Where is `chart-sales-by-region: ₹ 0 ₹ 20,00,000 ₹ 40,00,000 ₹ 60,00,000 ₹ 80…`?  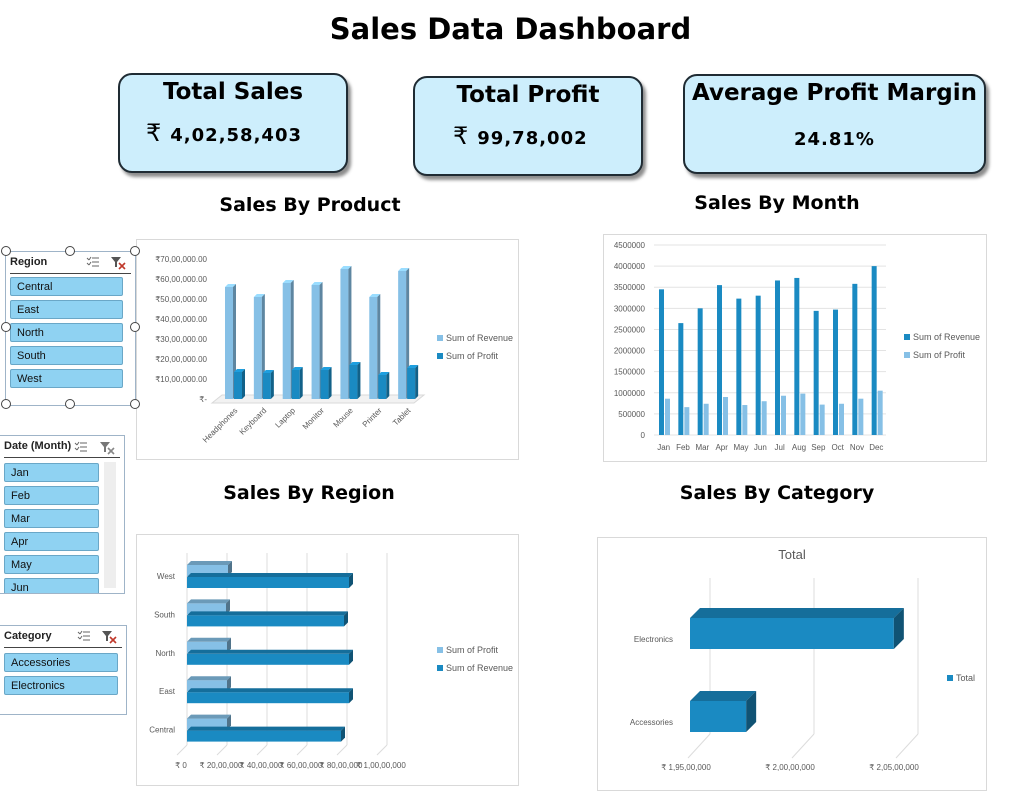 chart-sales-by-region: ₹ 0 ₹ 20,00,000 ₹ 40,00,000 ₹ 60,00,000 ₹ 80… is located at coordinates (327, 660).